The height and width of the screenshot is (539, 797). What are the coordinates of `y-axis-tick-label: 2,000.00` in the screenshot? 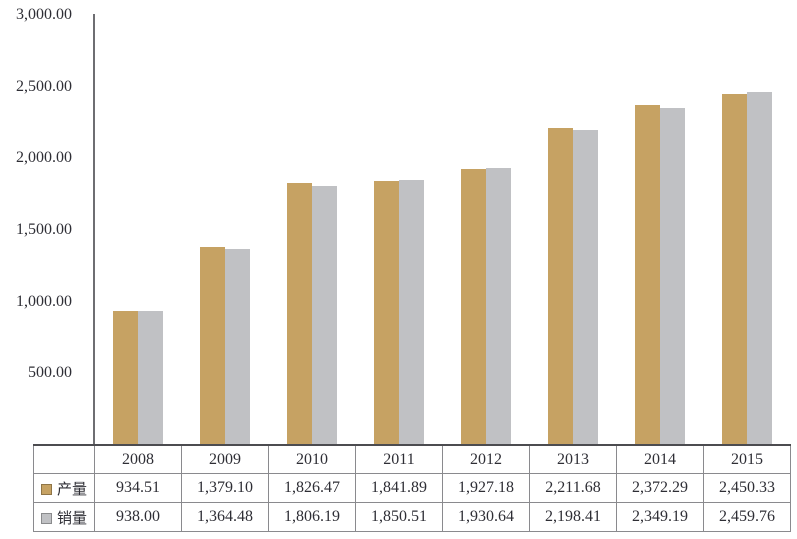 It's located at (44, 158).